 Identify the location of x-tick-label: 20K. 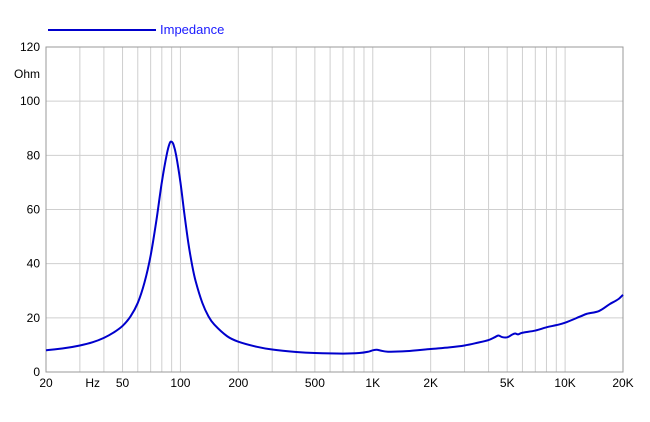
(622, 383).